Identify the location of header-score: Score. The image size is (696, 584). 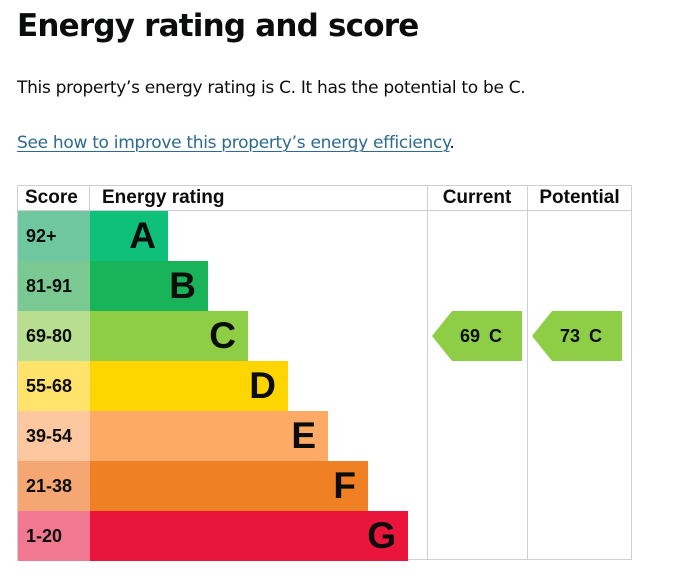
(51, 197).